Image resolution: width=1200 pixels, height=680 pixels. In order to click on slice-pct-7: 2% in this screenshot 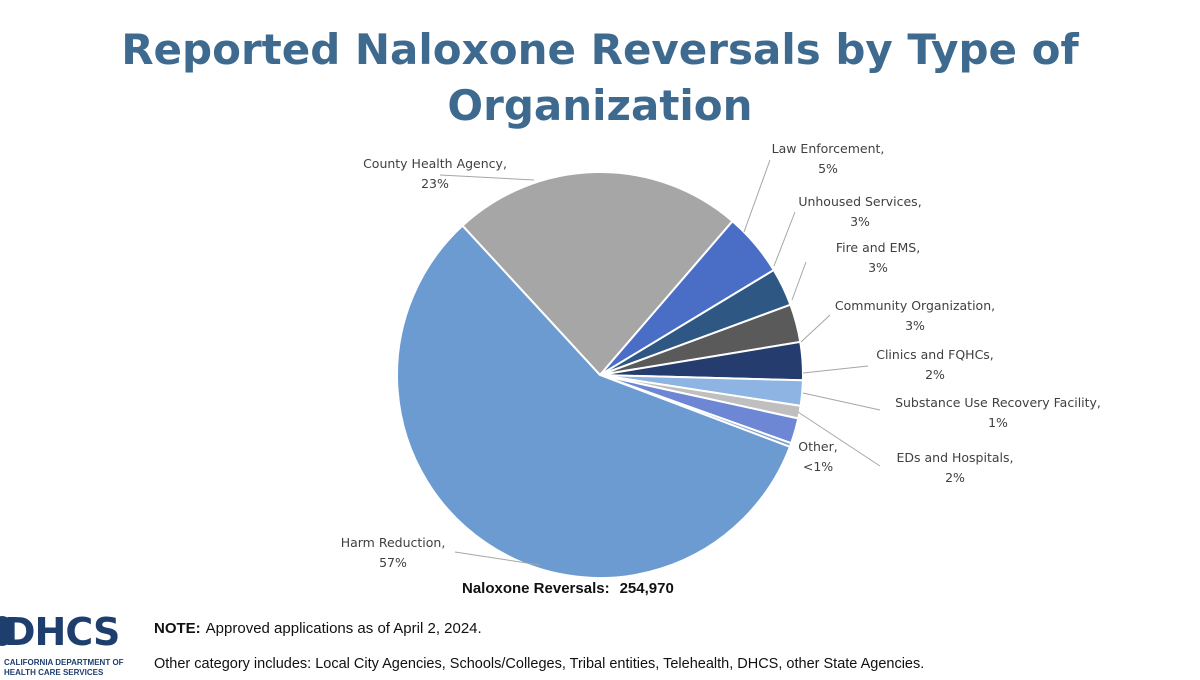, I will do `click(955, 477)`.